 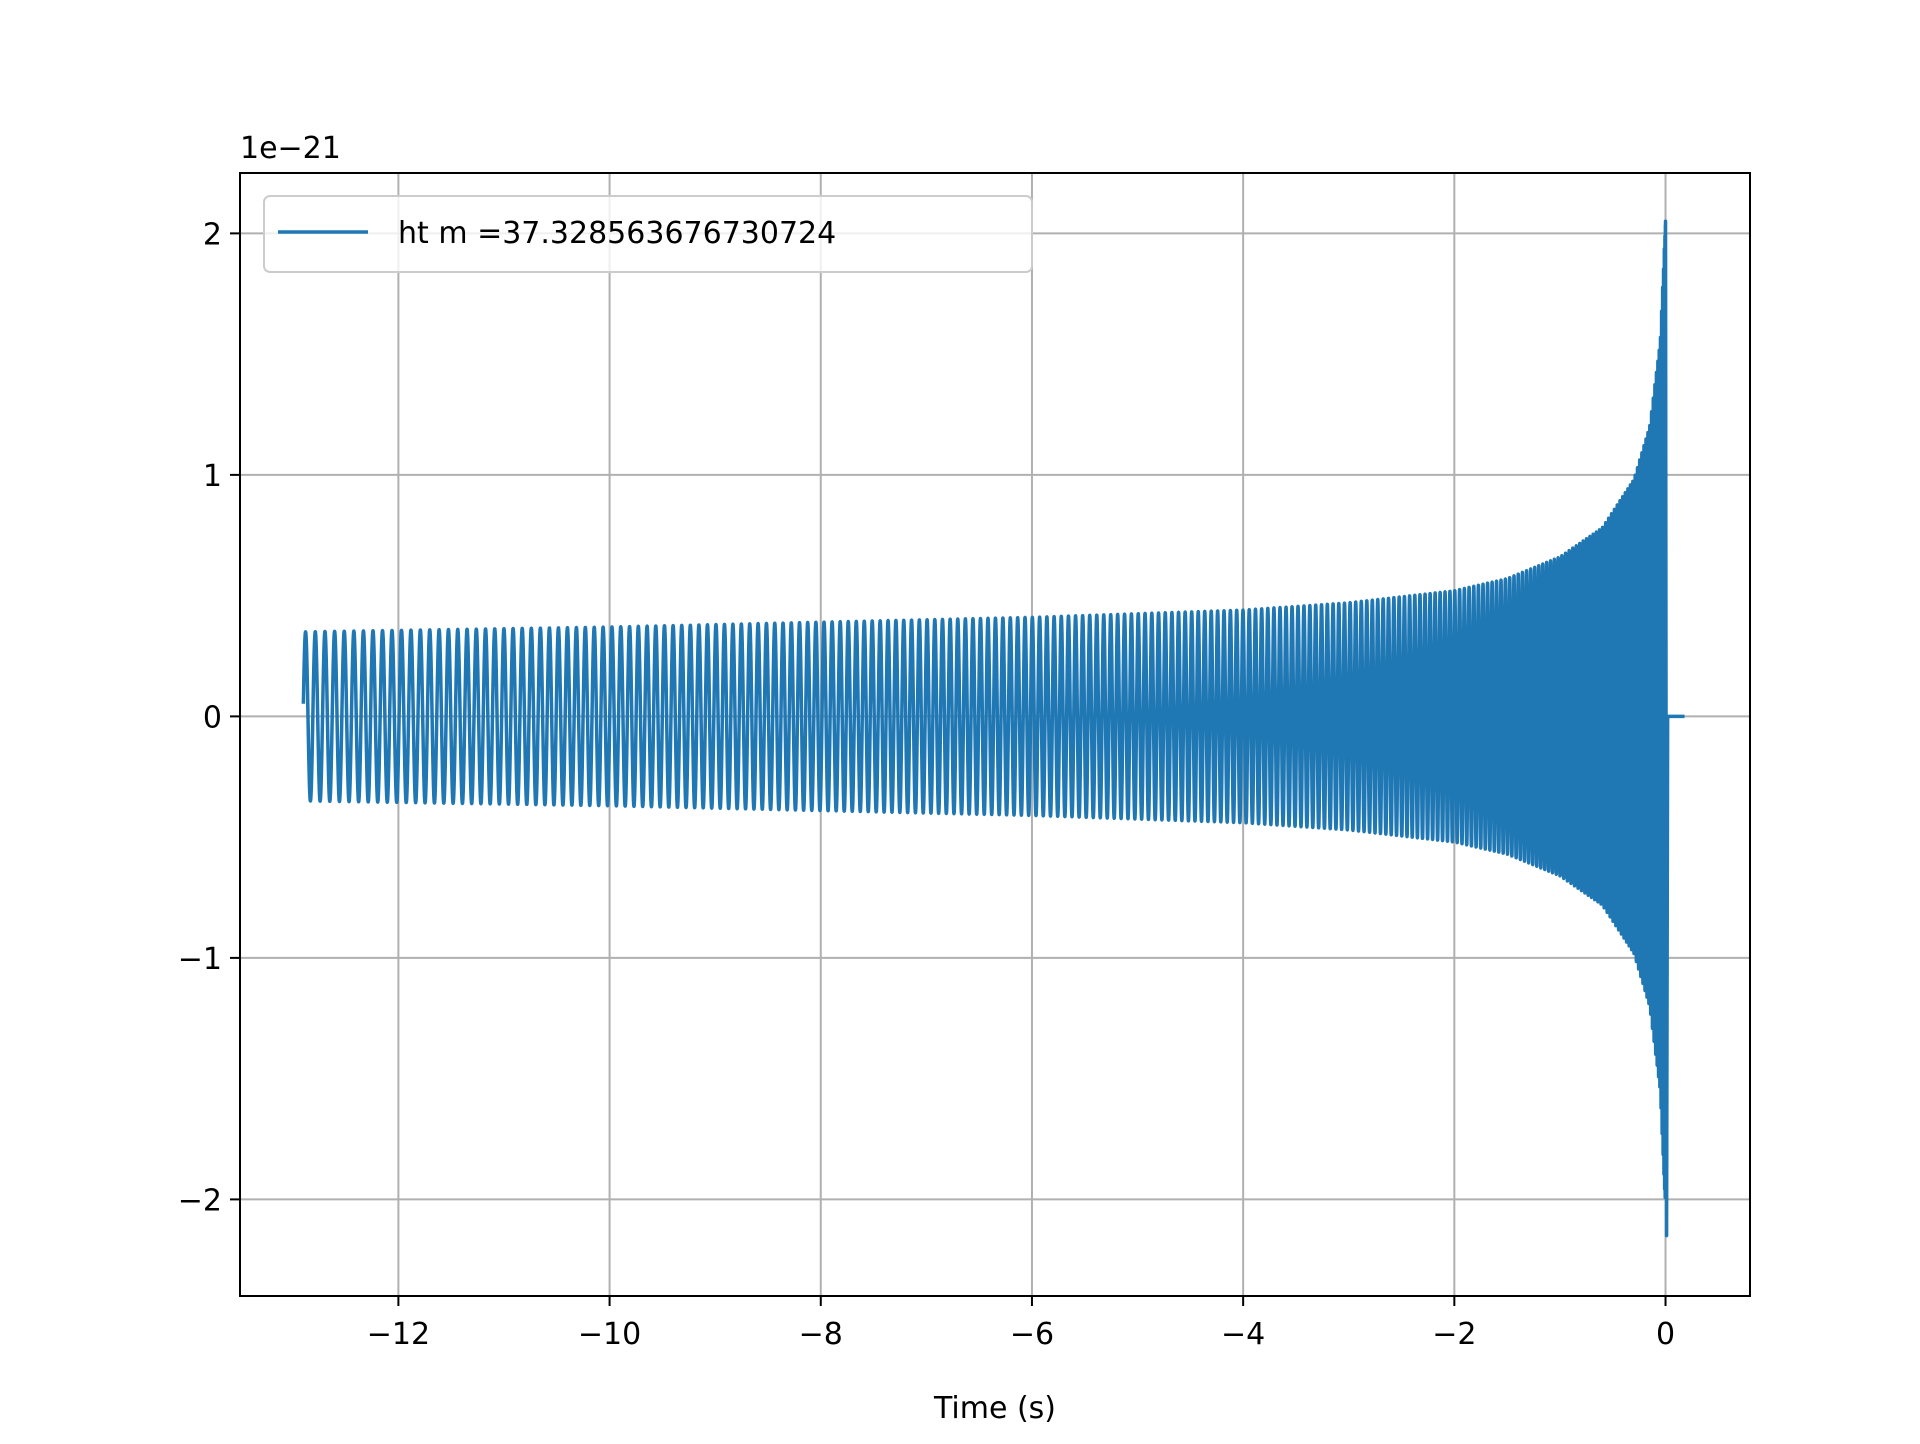 I want to click on y-tick-label: 1, so click(x=212, y=476).